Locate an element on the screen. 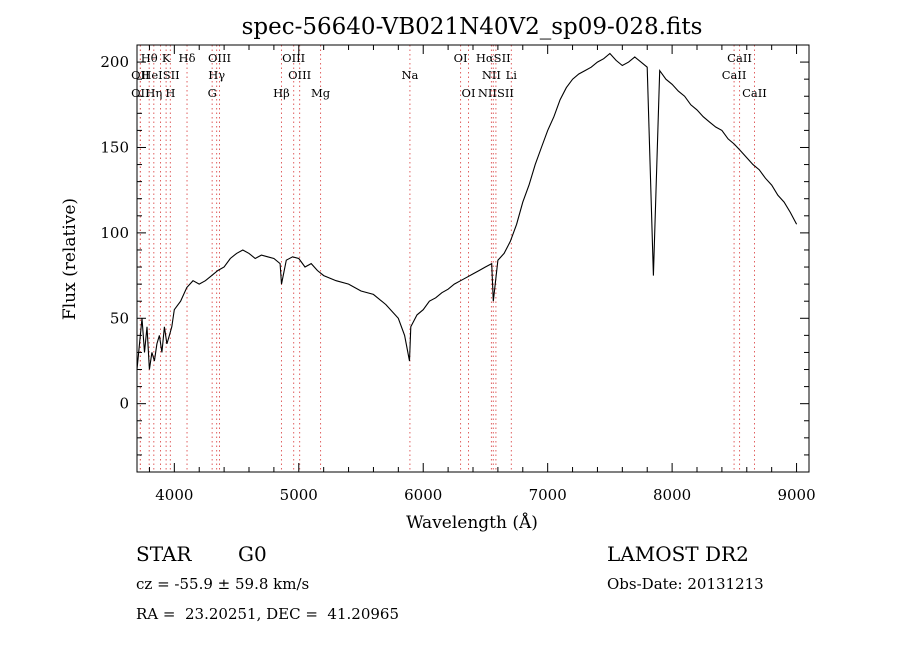 Image resolution: width=900 pixels, height=650 pixels. survey-label: LAMOST DR2 is located at coordinates (678, 554).